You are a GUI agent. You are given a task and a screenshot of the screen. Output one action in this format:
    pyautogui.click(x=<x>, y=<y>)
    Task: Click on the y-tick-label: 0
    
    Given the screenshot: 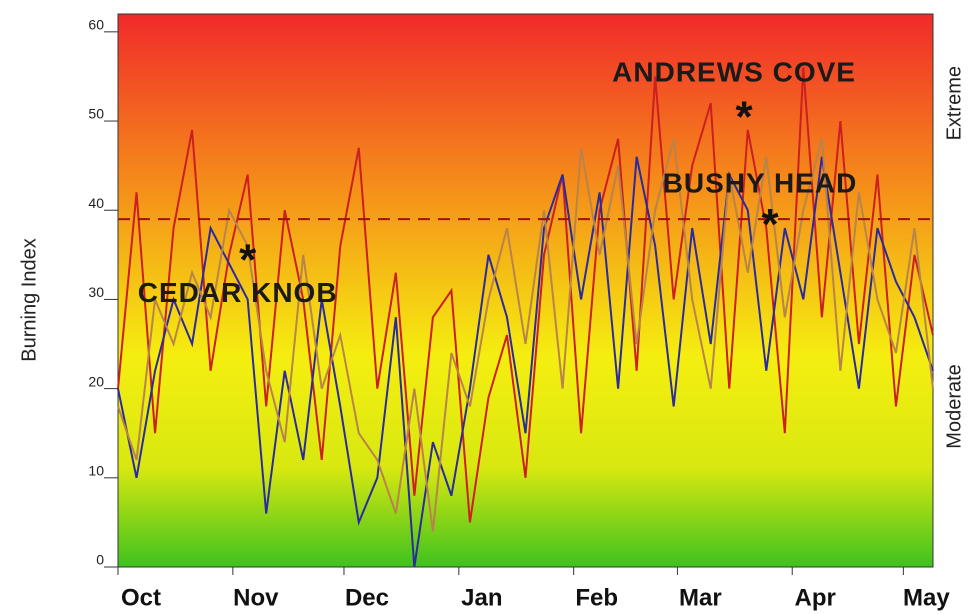 What is the action you would take?
    pyautogui.click(x=100, y=560)
    